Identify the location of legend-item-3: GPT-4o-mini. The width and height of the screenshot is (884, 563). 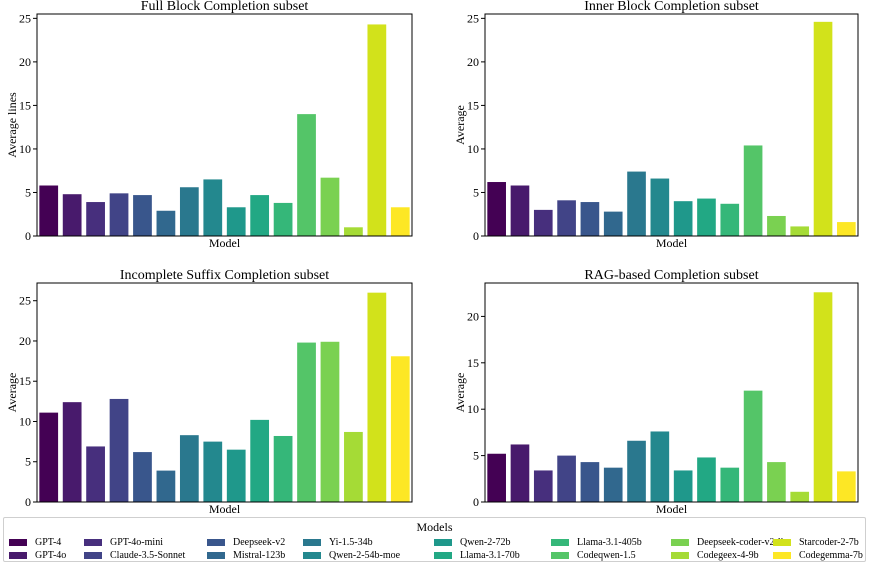
(123, 542).